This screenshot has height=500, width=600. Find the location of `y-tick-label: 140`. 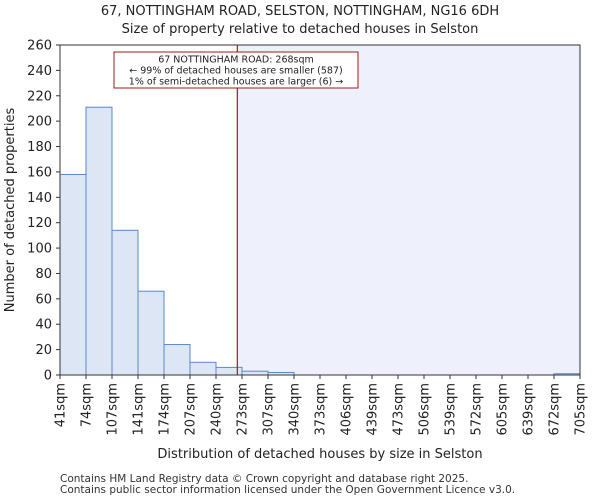

y-tick-label: 140 is located at coordinates (39, 198).